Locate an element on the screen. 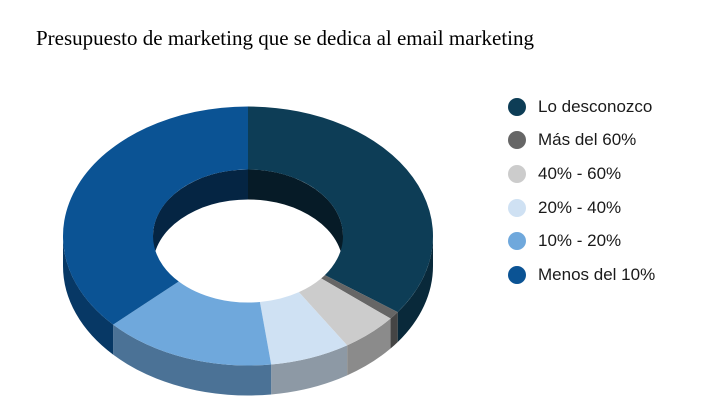 The image size is (721, 417). slice-lo-desconozco is located at coordinates (340, 209).